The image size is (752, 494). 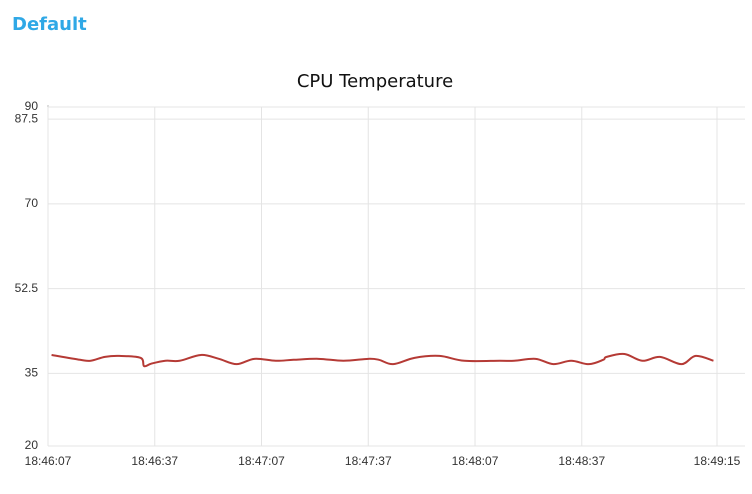 What do you see at coordinates (32, 203) in the screenshot?
I see `y-tick-label: 70` at bounding box center [32, 203].